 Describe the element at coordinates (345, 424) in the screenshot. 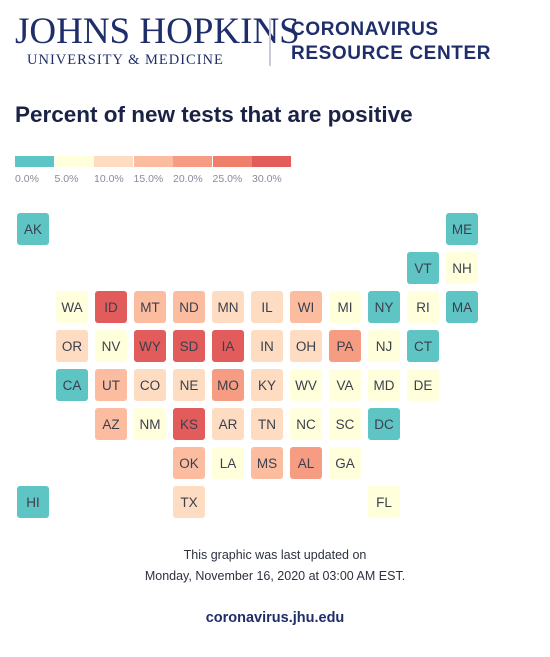

I see `state-tile-sc: SC` at that location.